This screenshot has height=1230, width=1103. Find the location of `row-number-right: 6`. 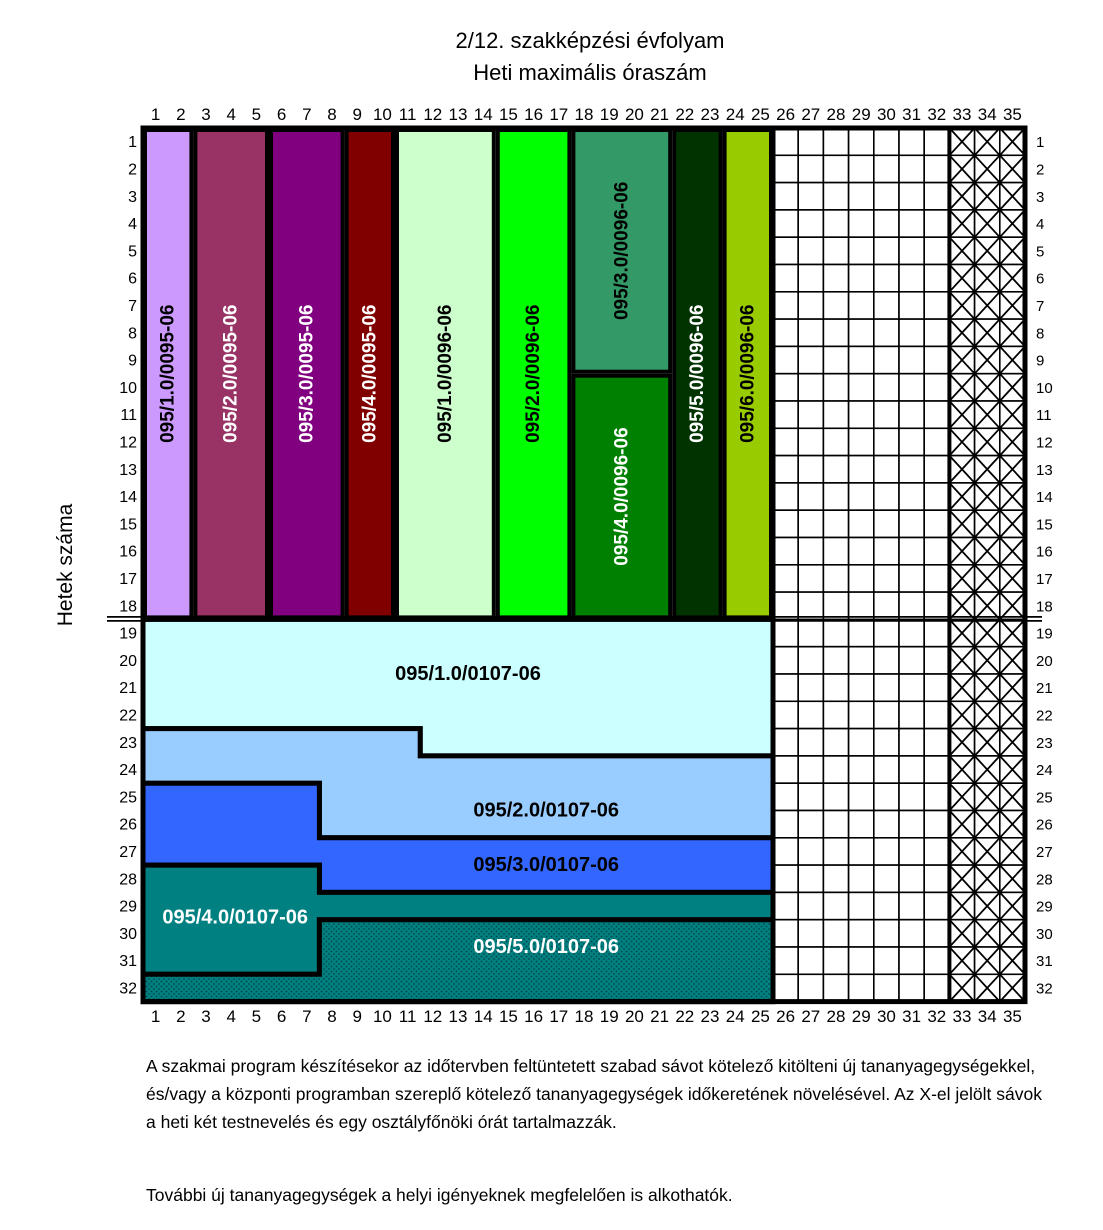

row-number-right: 6 is located at coordinates (1040, 279).